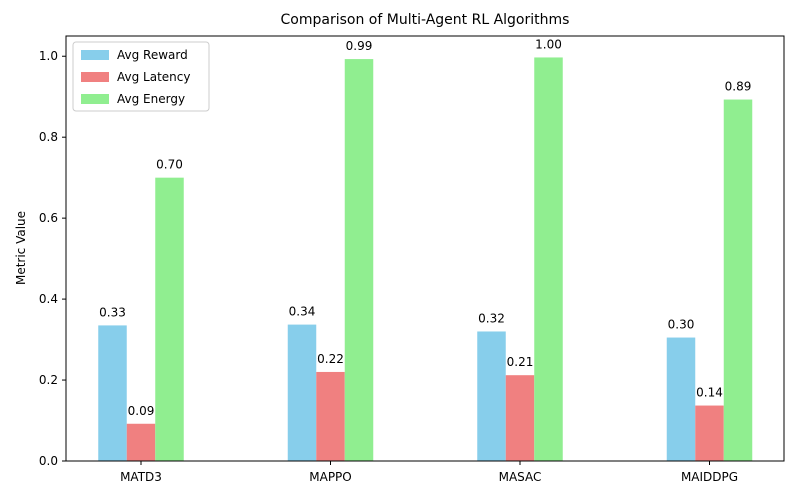 The image size is (800, 500). I want to click on legend-label: Avg Energy, so click(151, 99).